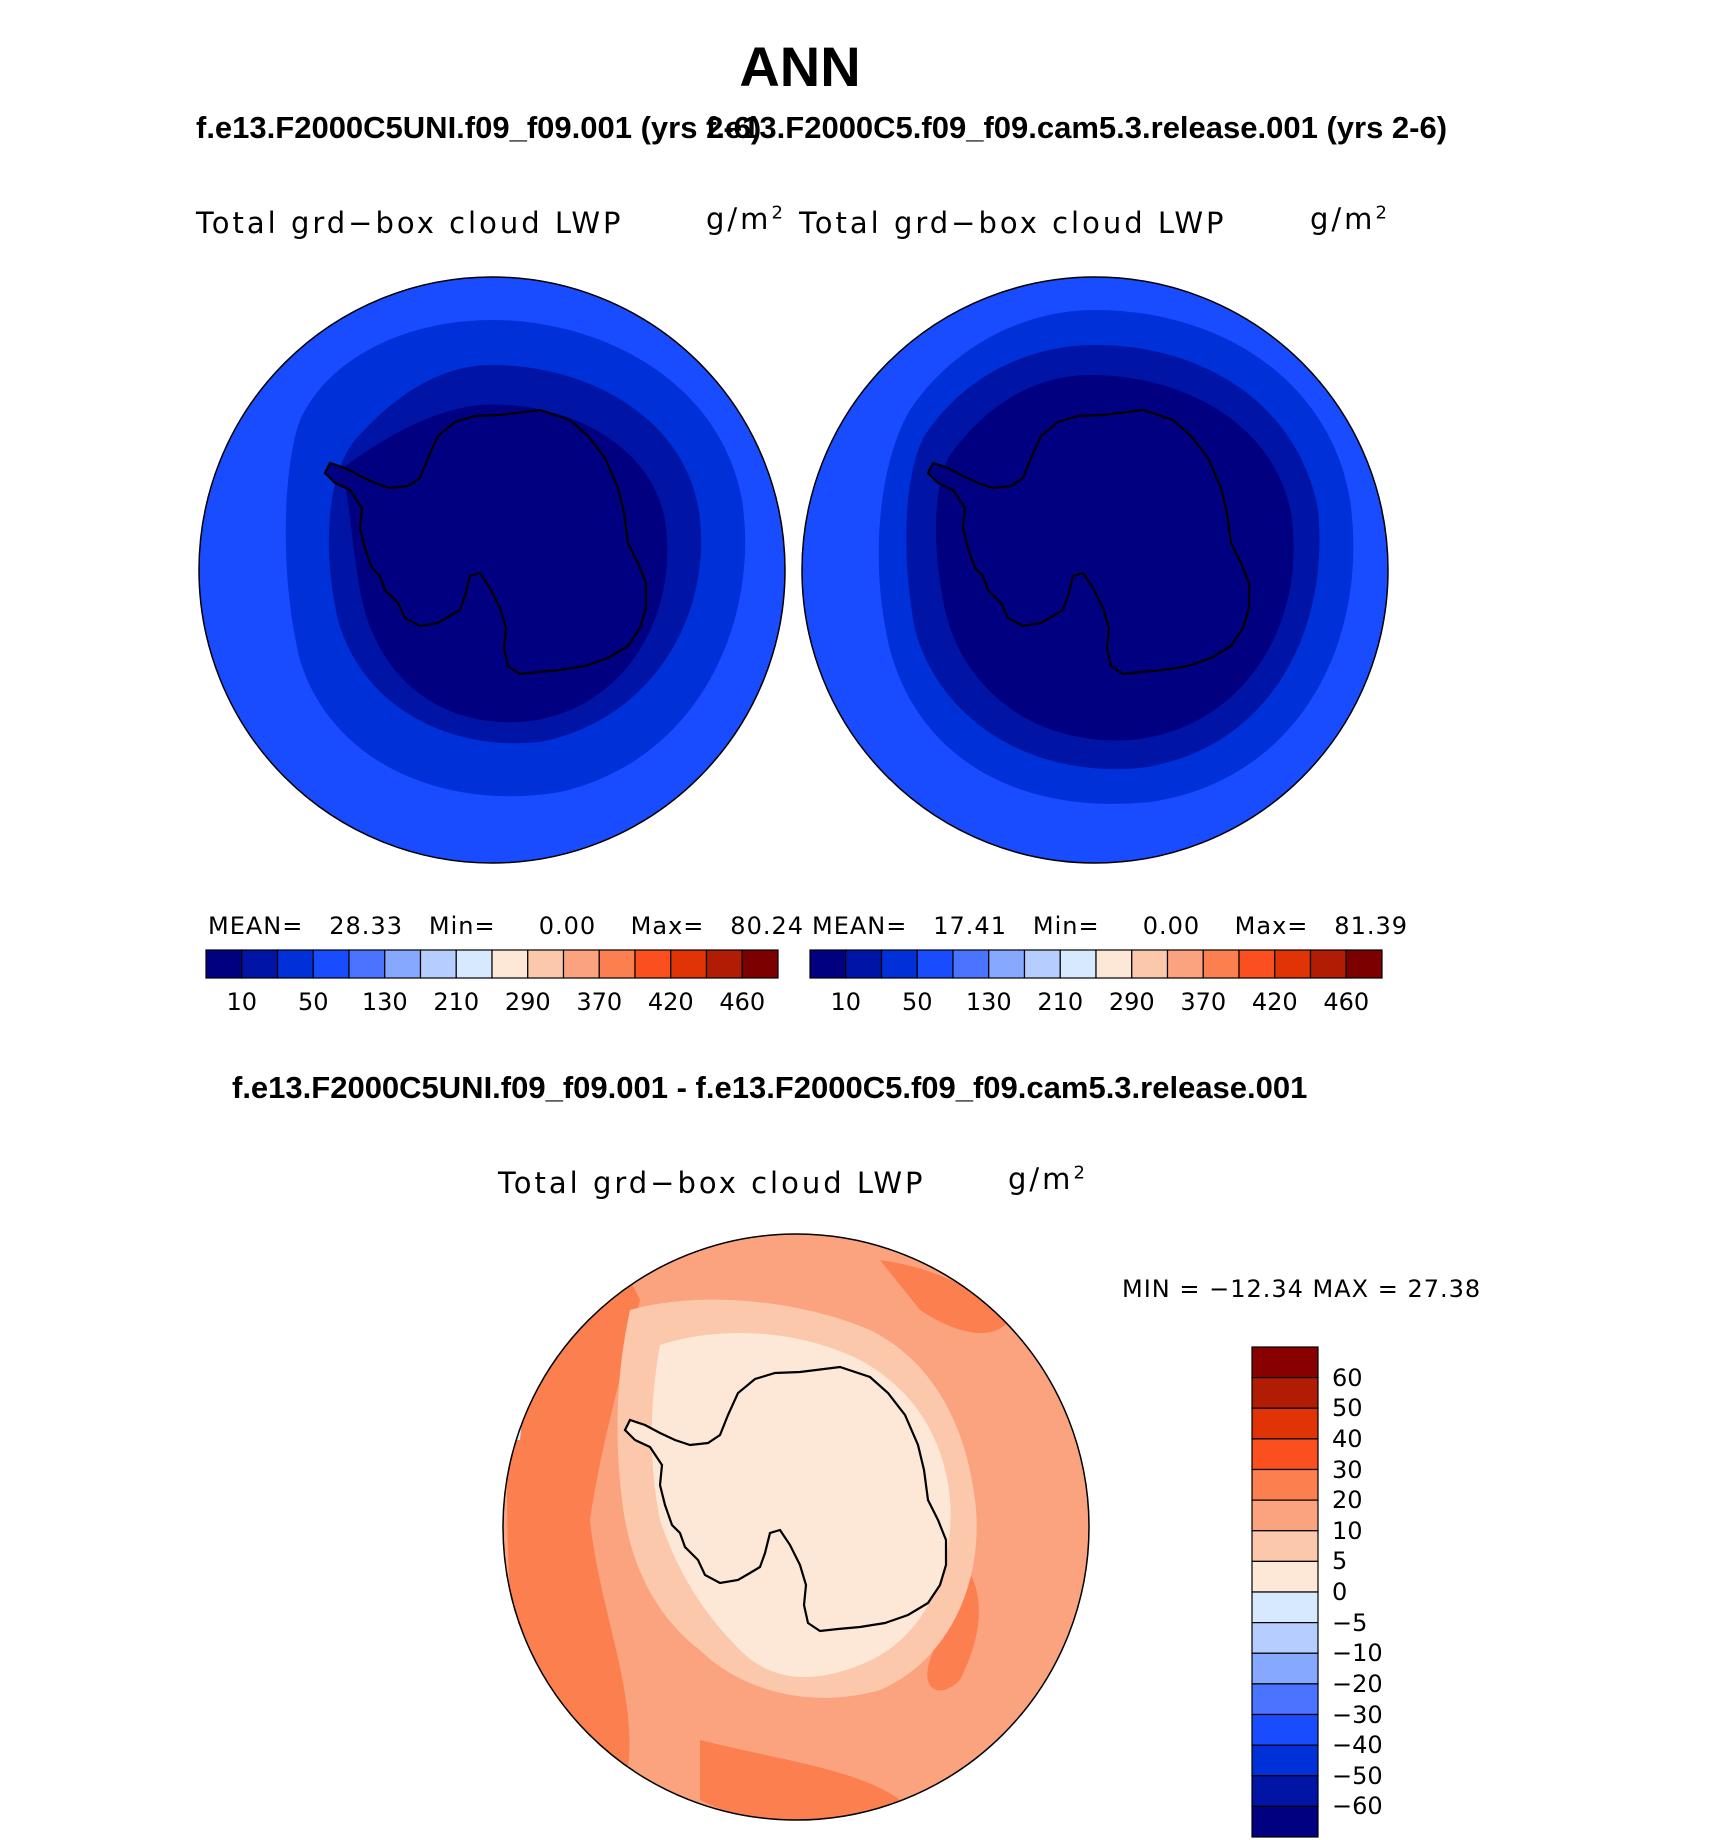 The image size is (1710, 1840). What do you see at coordinates (506, 926) in the screenshot?
I see `panel-1-stats: MEAN= 28.33 Min= 0.00 Max= 80.24` at bounding box center [506, 926].